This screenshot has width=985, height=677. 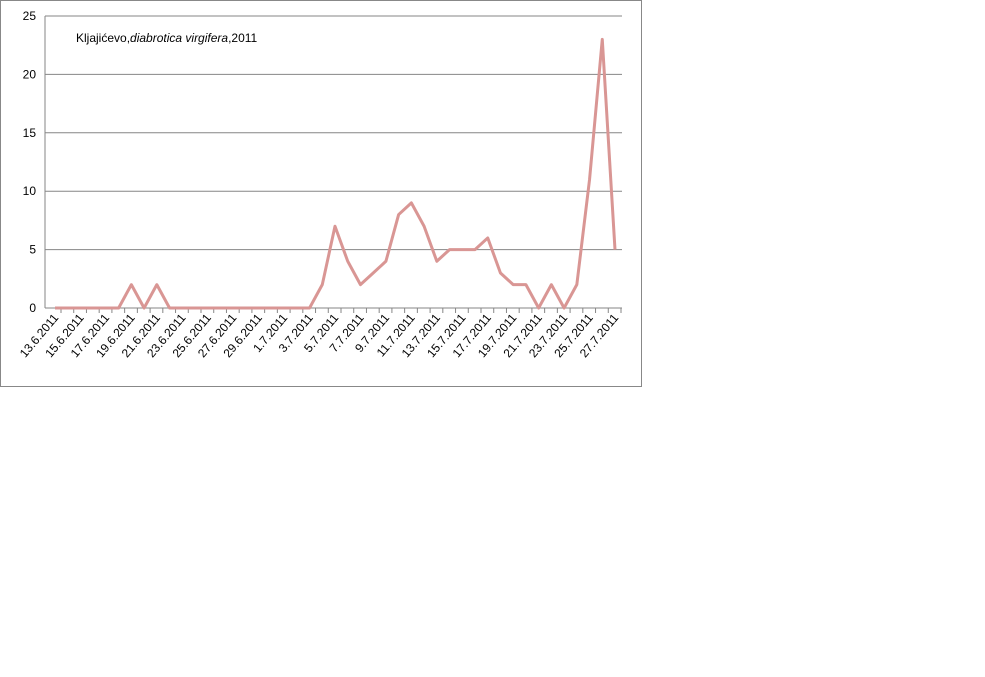 I want to click on title-part: Kljajićevo,, so click(x=103, y=38).